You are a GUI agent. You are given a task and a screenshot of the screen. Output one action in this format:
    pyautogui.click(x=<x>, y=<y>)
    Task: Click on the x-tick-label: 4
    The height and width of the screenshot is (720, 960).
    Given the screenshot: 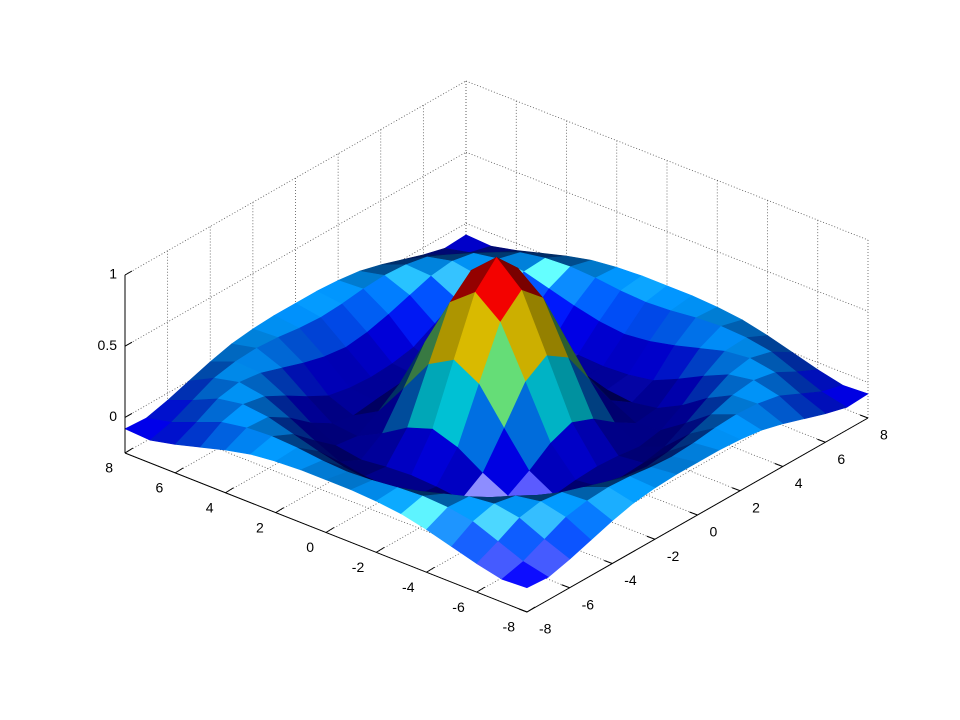 What is the action you would take?
    pyautogui.click(x=799, y=483)
    